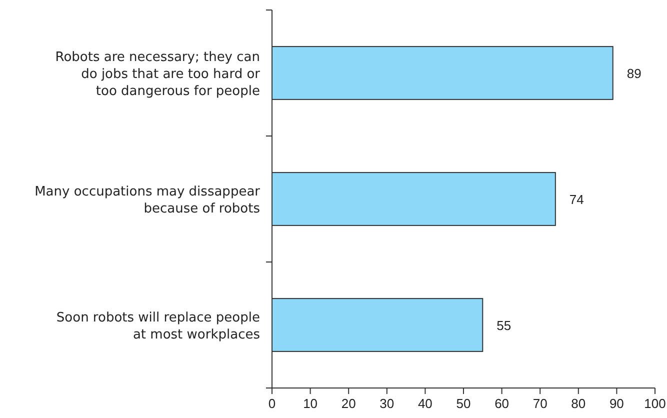 Image resolution: width=667 pixels, height=418 pixels. What do you see at coordinates (616, 403) in the screenshot?
I see `x-tick-label: 90` at bounding box center [616, 403].